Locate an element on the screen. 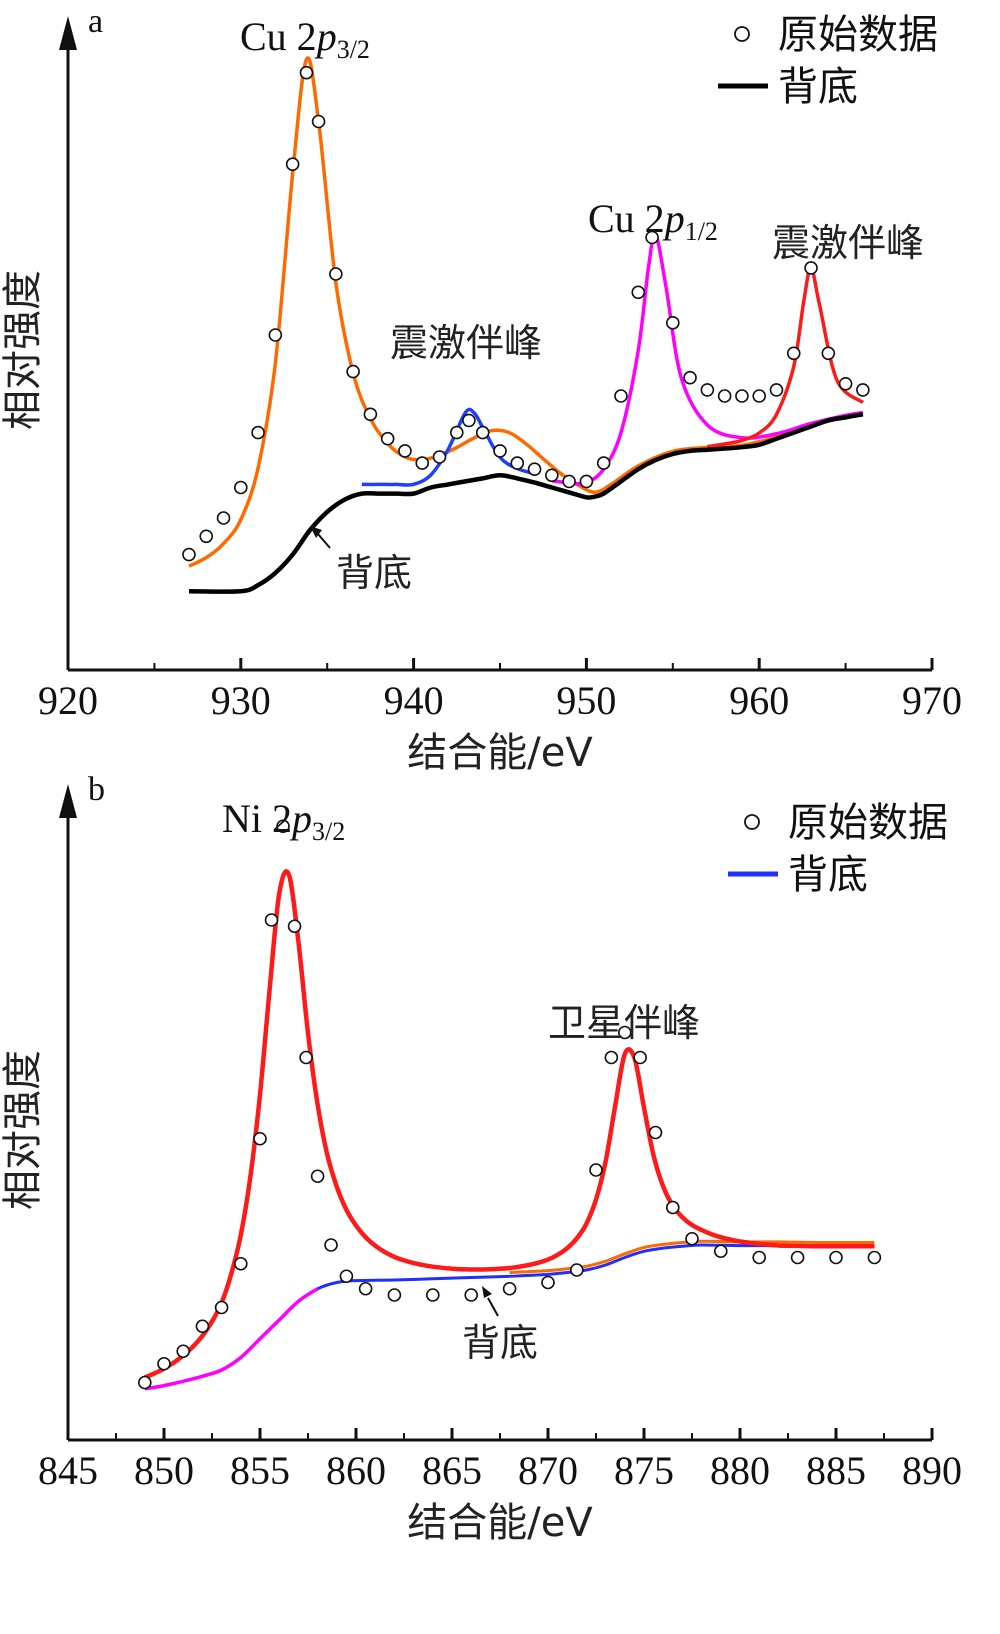  x-axis-label: 结合能/eV is located at coordinates (500, 1523).